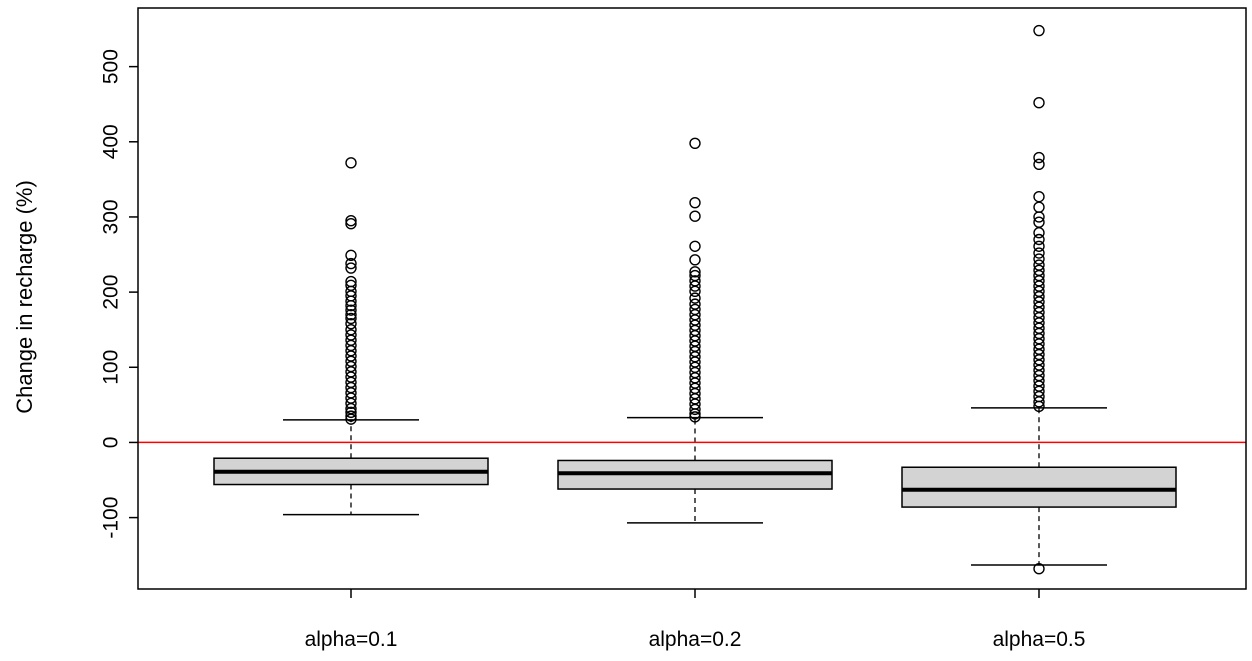  What do you see at coordinates (110, 66) in the screenshot?
I see `y-tick-label: 500` at bounding box center [110, 66].